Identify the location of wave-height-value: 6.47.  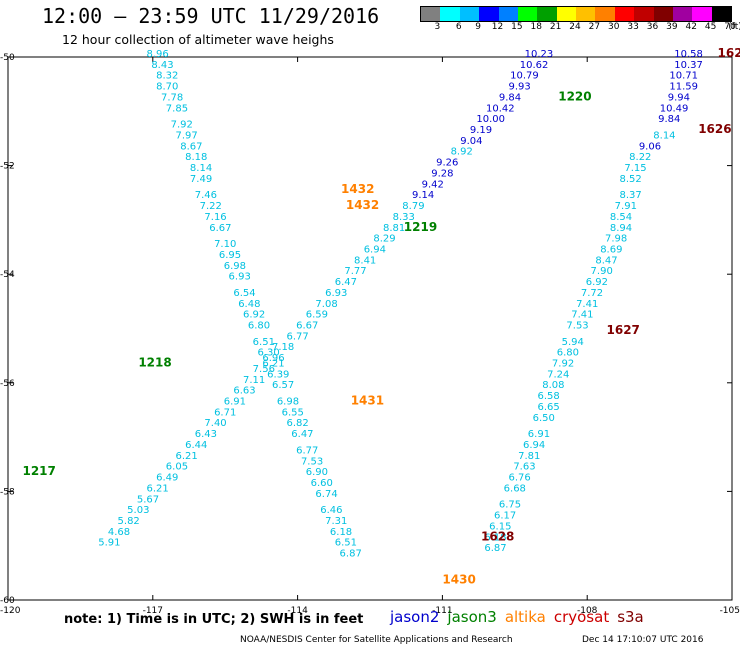
(302, 434).